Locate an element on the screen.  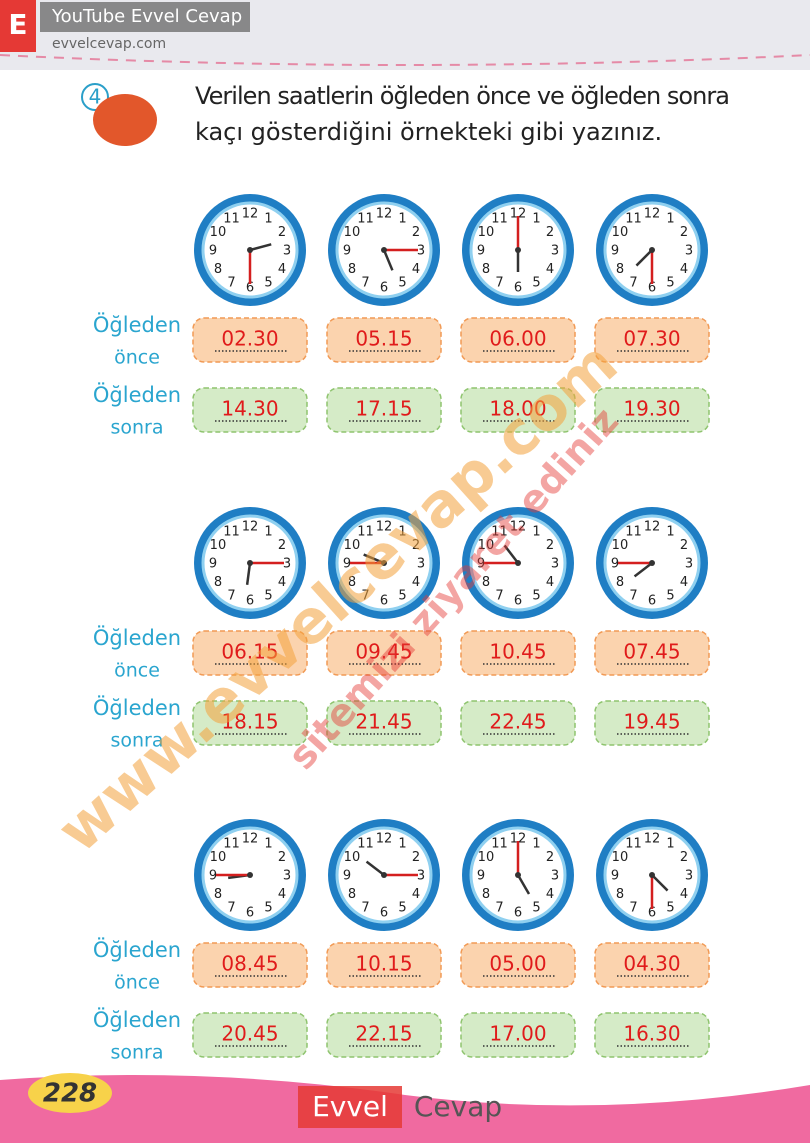
answer: 18.15 is located at coordinates (249, 722).